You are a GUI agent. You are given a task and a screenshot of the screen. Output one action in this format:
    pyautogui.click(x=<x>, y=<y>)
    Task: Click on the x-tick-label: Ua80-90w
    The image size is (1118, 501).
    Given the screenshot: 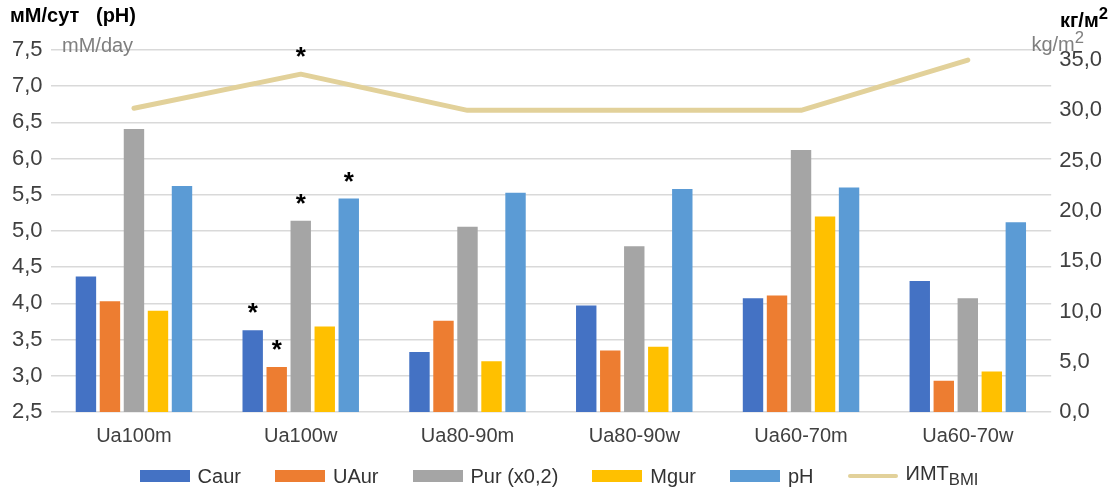 What is the action you would take?
    pyautogui.click(x=634, y=434)
    